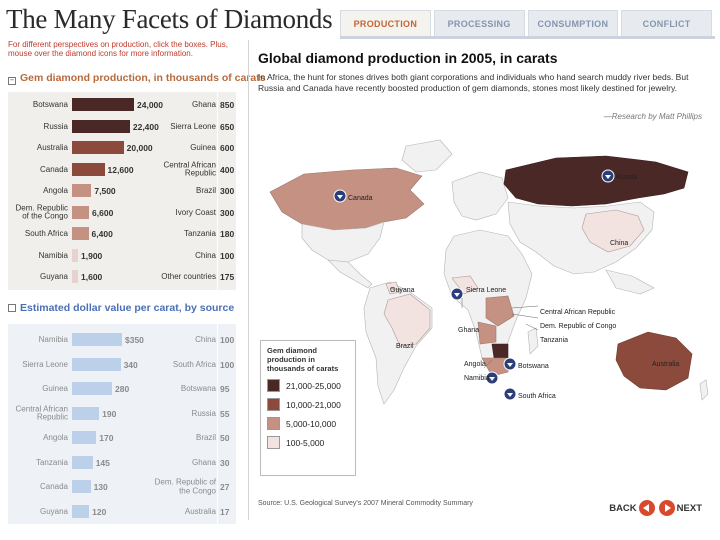  I want to click on bar-value: 6,600, so click(103, 212).